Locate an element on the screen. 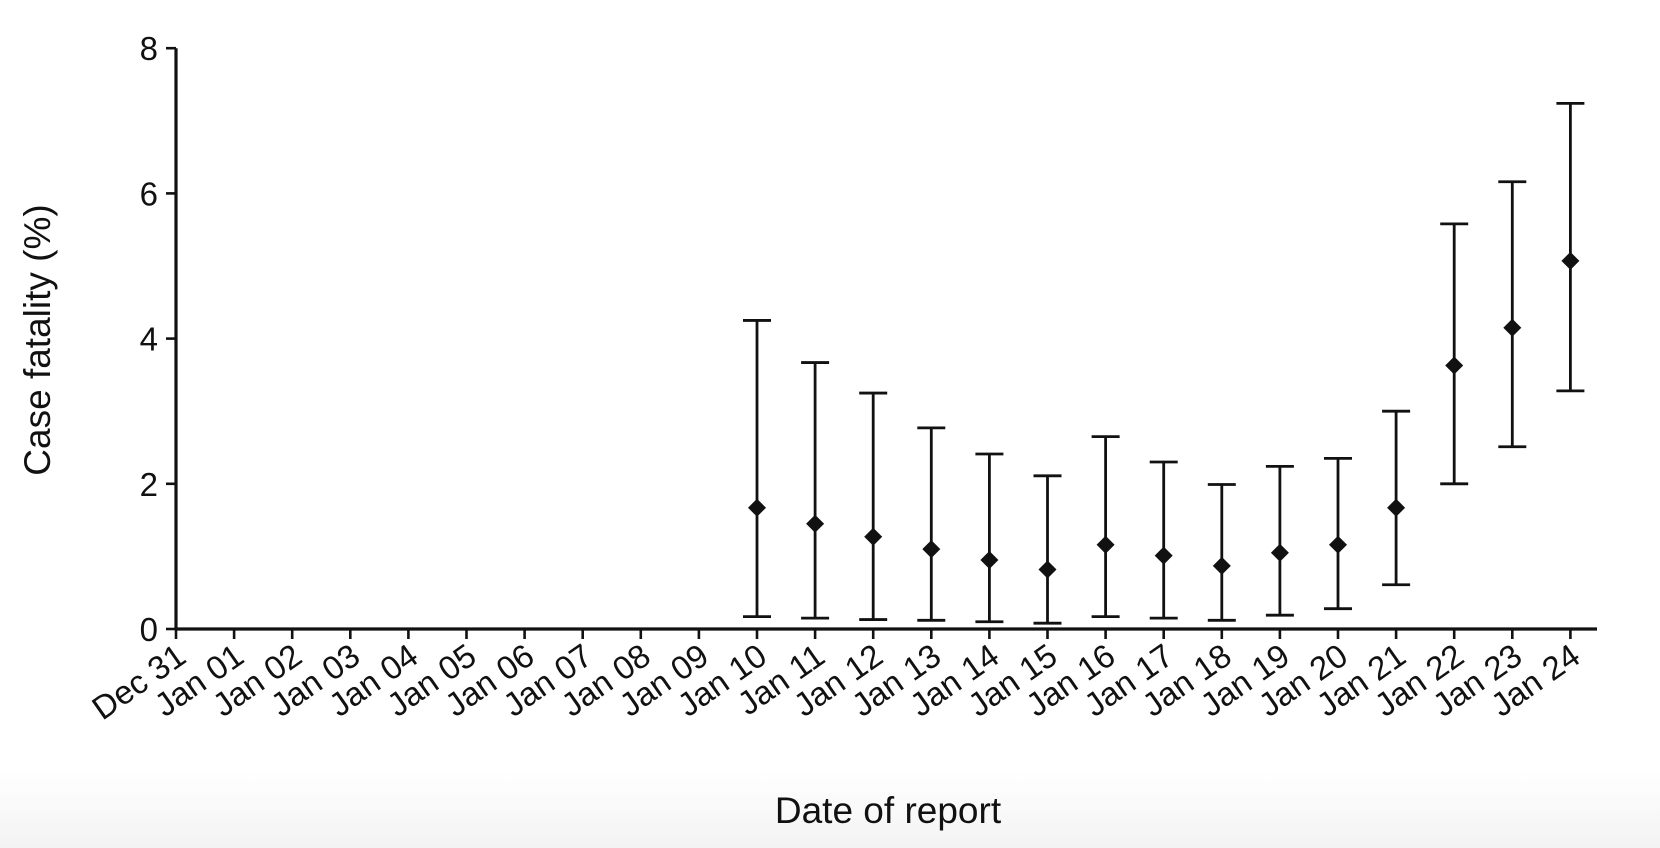 The width and height of the screenshot is (1660, 848). x-axis-title: Date of report is located at coordinates (888, 810).